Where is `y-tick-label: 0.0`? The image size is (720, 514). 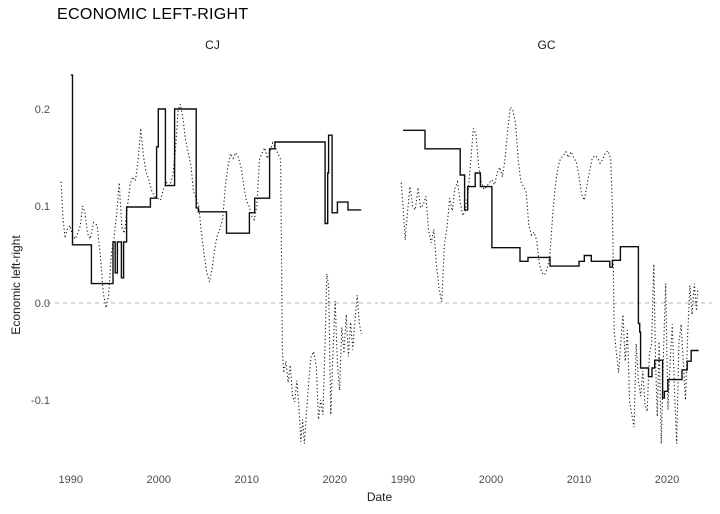 y-tick-label: 0.0 is located at coordinates (42, 304).